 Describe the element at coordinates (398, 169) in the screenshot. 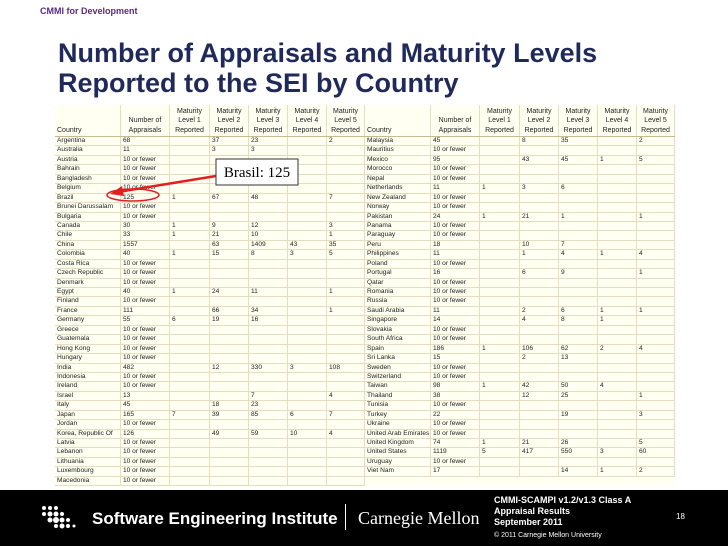

I see `table-cell: Morocco` at that location.